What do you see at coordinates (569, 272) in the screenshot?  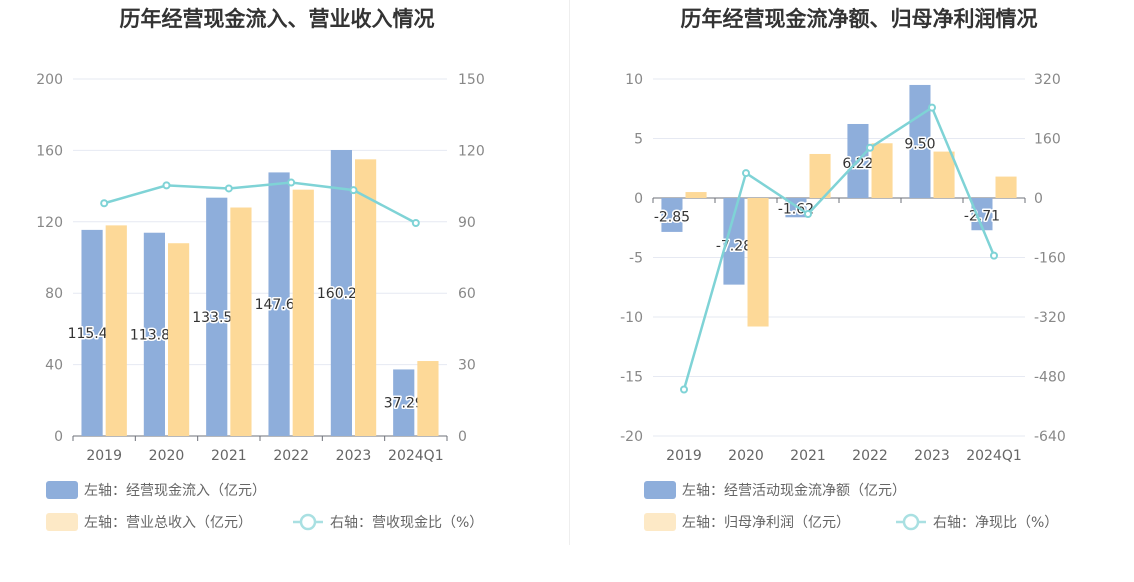 I see `panel-divider` at bounding box center [569, 272].